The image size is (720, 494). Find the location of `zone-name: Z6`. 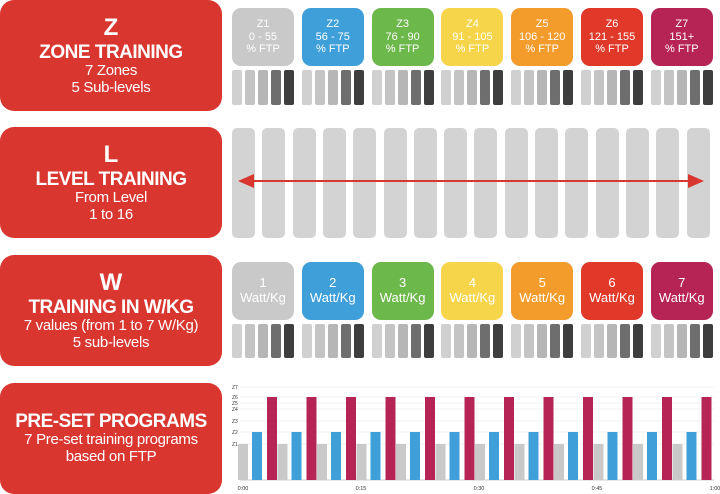

zone-name: Z6 is located at coordinates (612, 24).